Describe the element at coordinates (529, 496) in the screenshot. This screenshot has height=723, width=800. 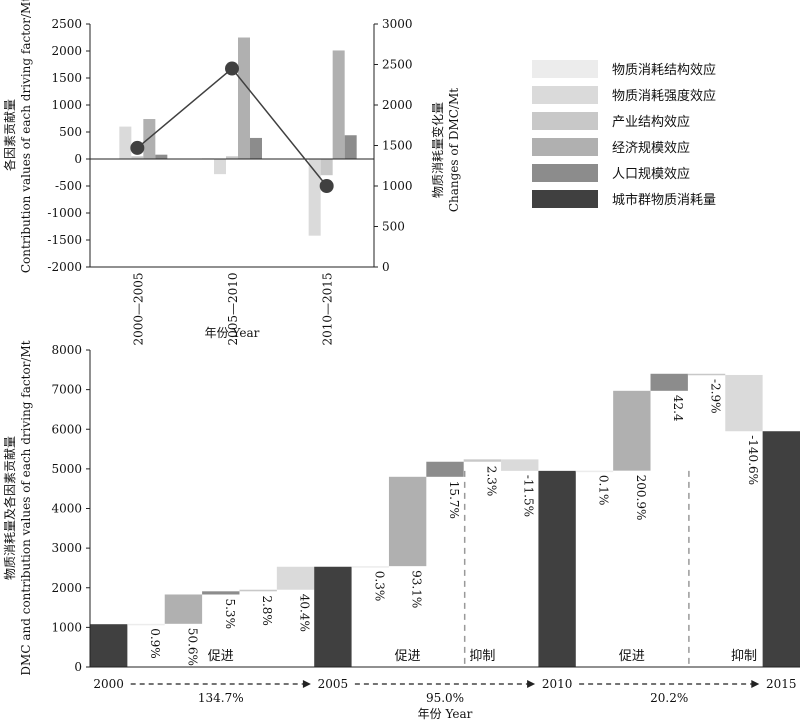
I see `effect-label-10: -11.5%` at that location.